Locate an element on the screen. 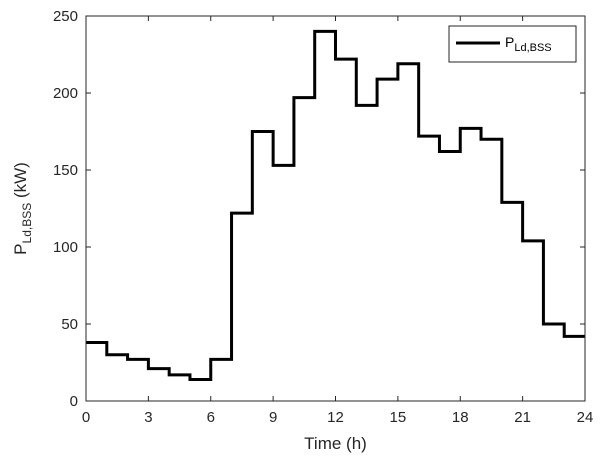 The image size is (607, 466). legend-label-main: P is located at coordinates (509, 42).